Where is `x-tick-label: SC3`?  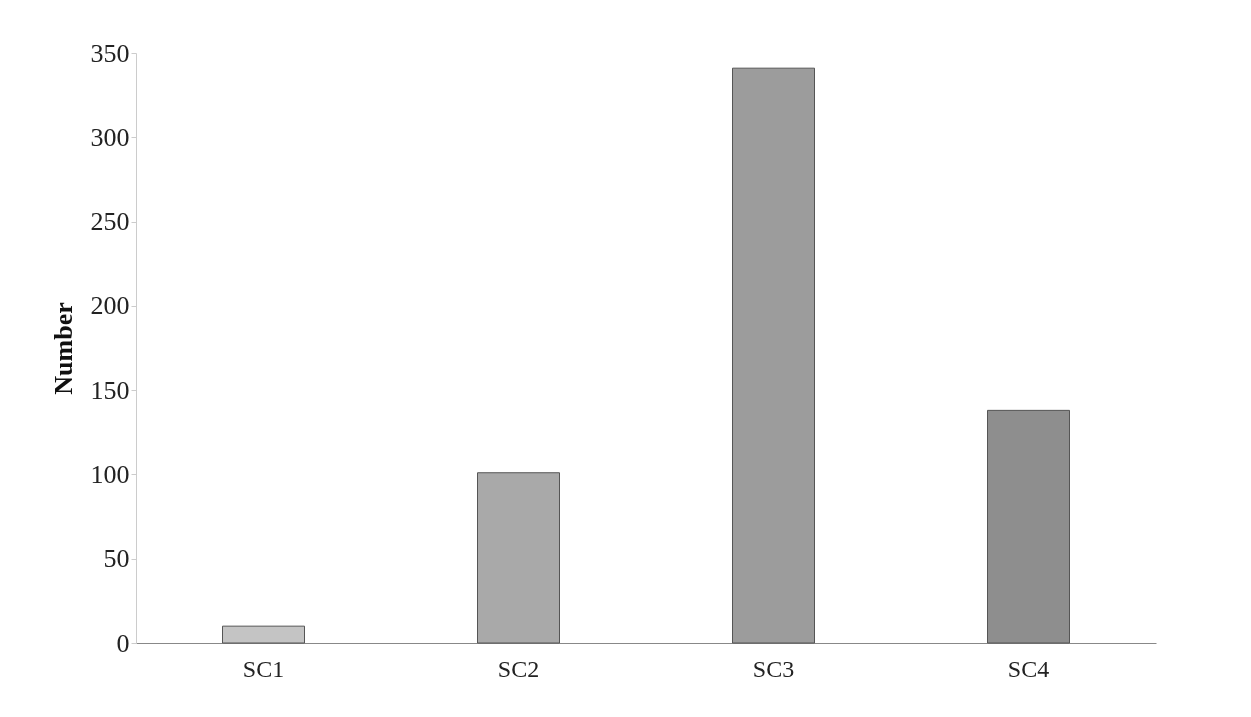 x-tick-label: SC3 is located at coordinates (773, 668).